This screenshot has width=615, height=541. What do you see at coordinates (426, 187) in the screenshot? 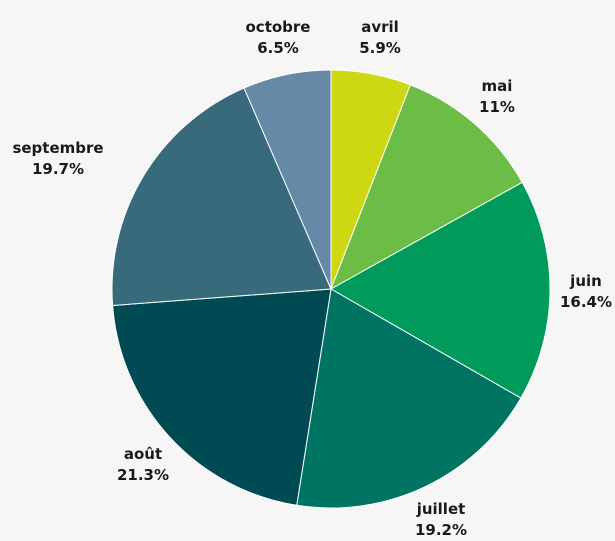
I see `pie-slice-mai` at bounding box center [426, 187].